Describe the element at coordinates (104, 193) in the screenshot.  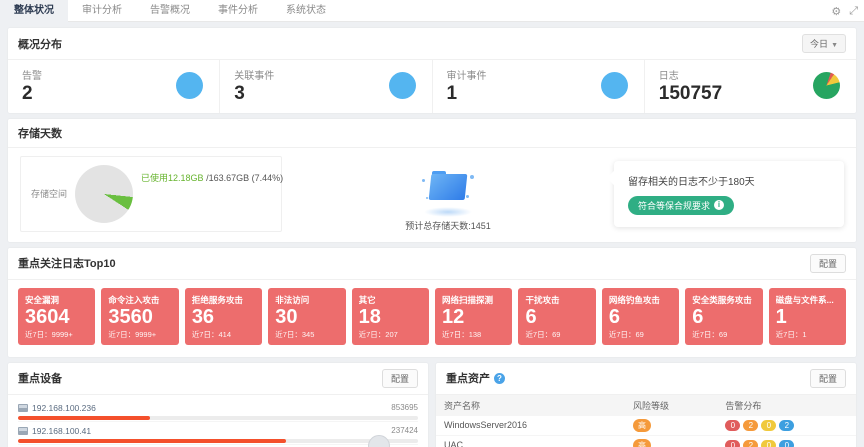
I see `storage-pie-chart` at that location.